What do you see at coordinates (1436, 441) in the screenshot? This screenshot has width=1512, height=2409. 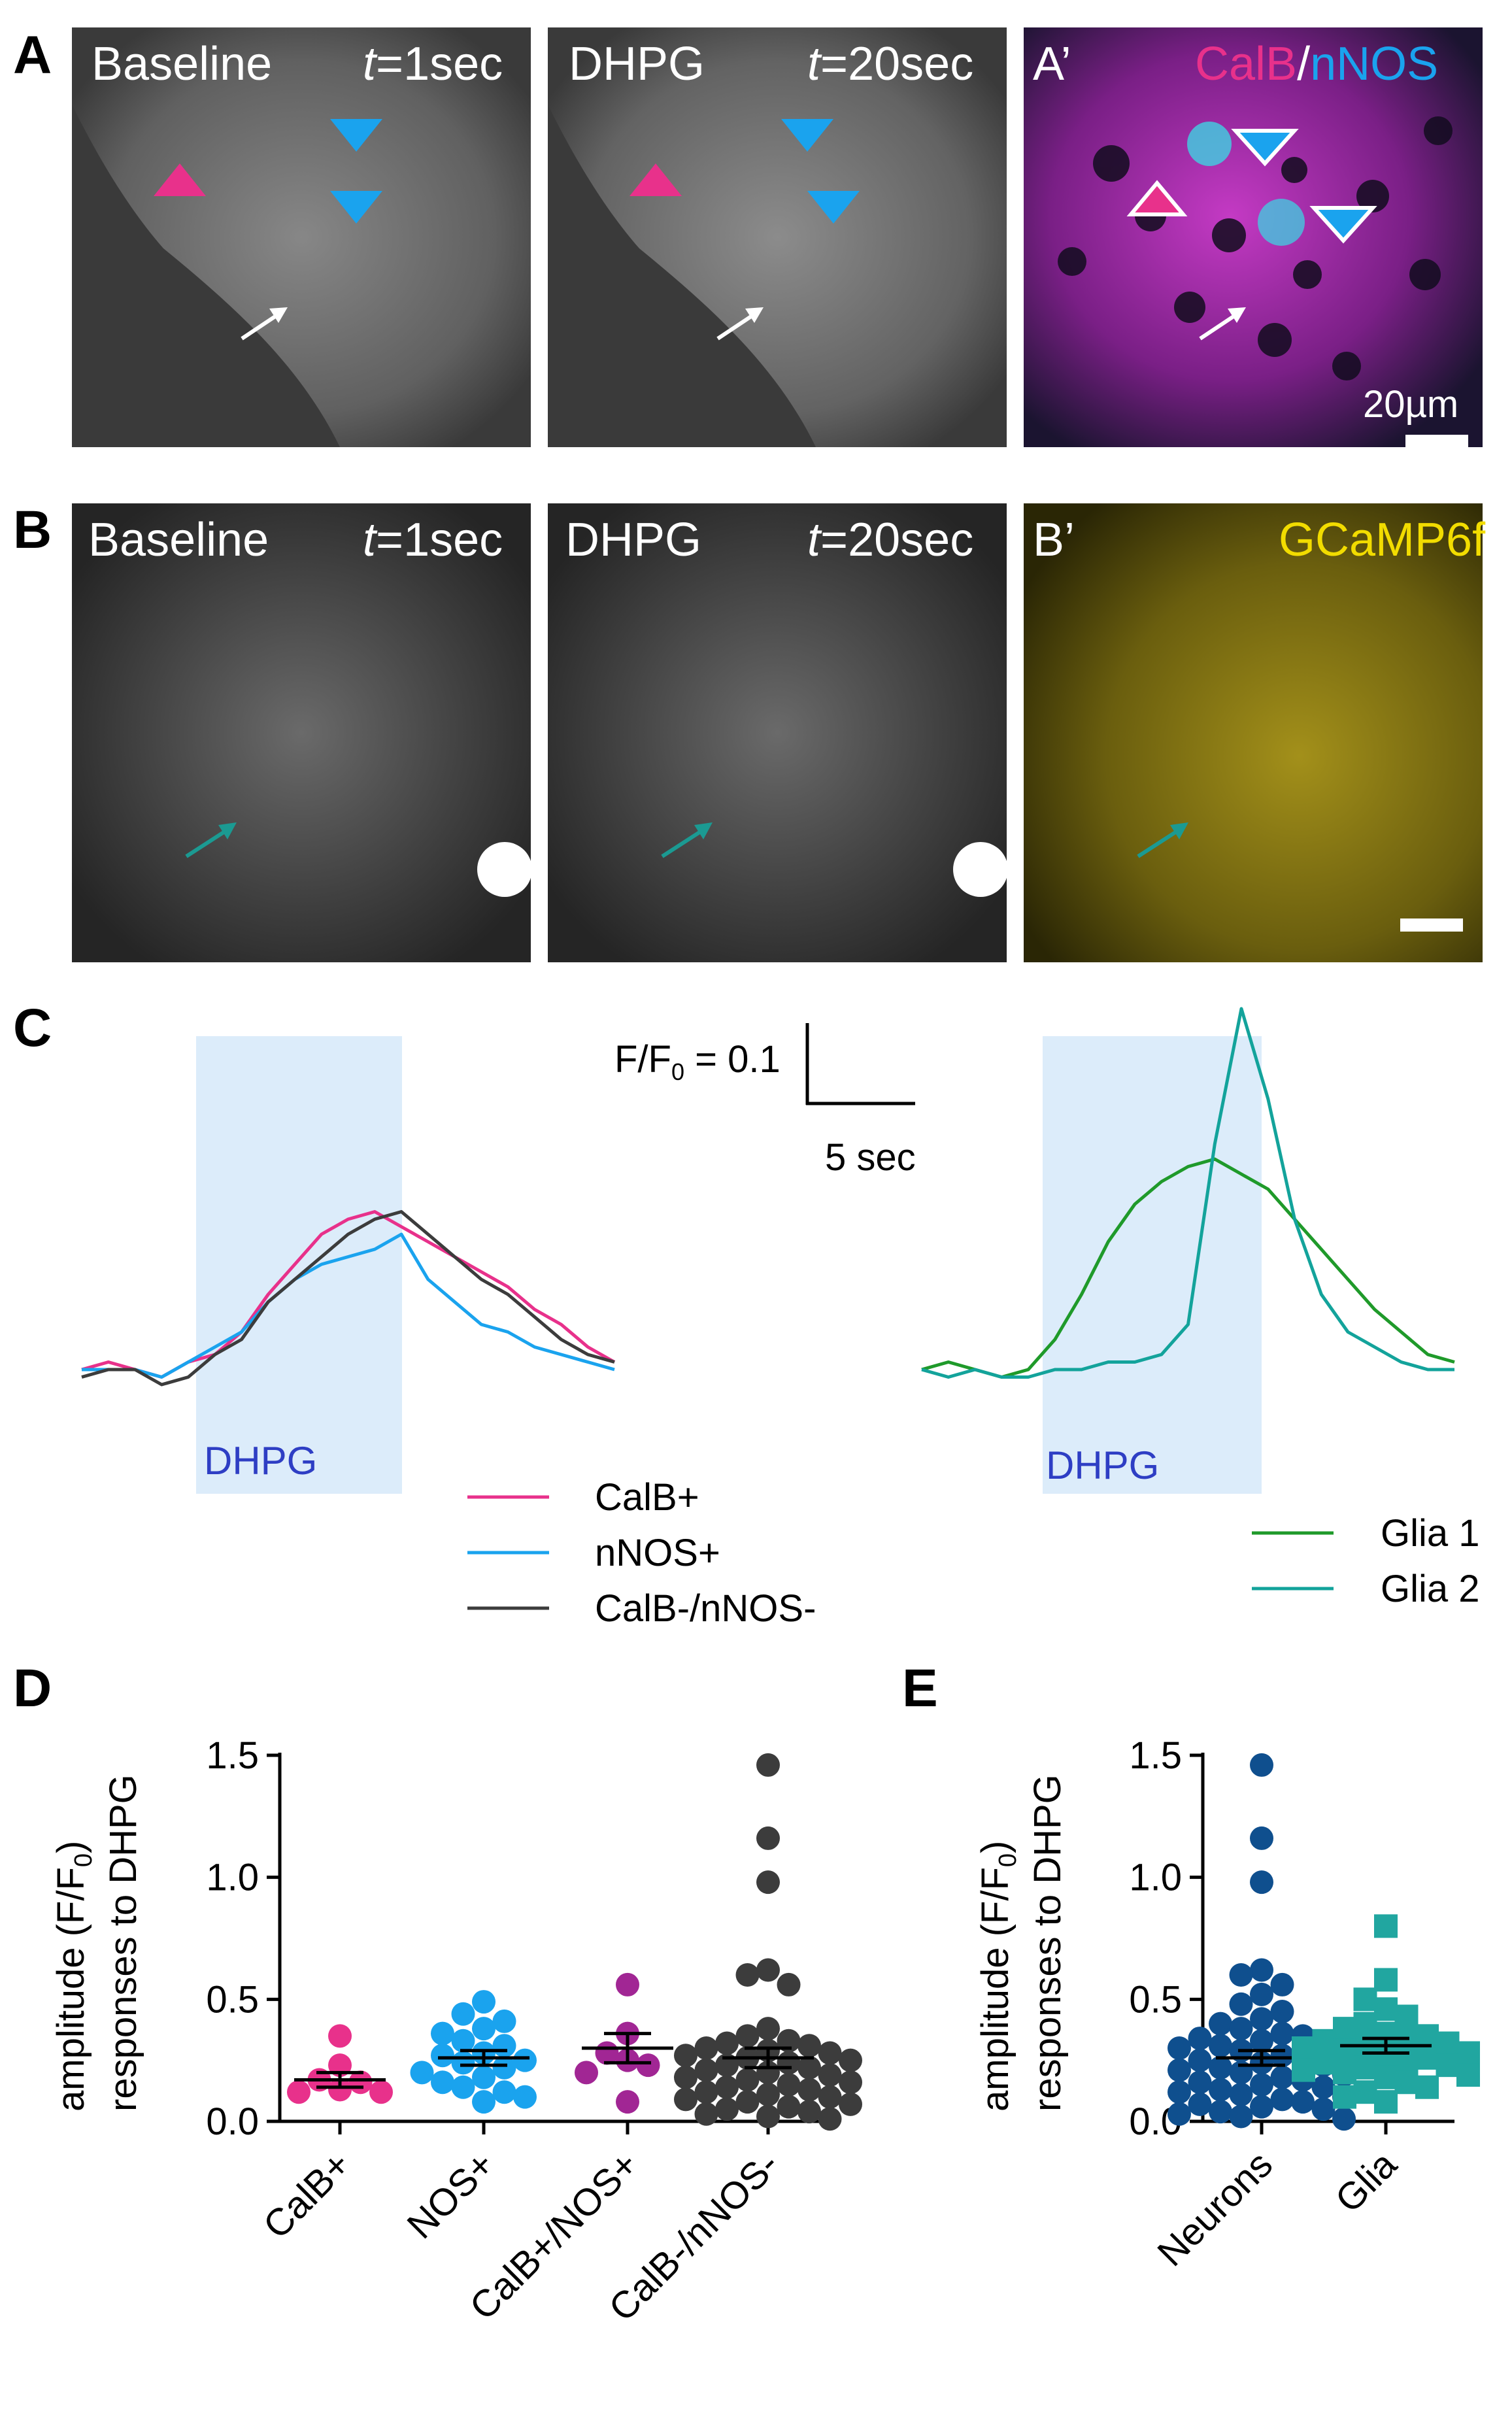 I see `scalebar` at bounding box center [1436, 441].